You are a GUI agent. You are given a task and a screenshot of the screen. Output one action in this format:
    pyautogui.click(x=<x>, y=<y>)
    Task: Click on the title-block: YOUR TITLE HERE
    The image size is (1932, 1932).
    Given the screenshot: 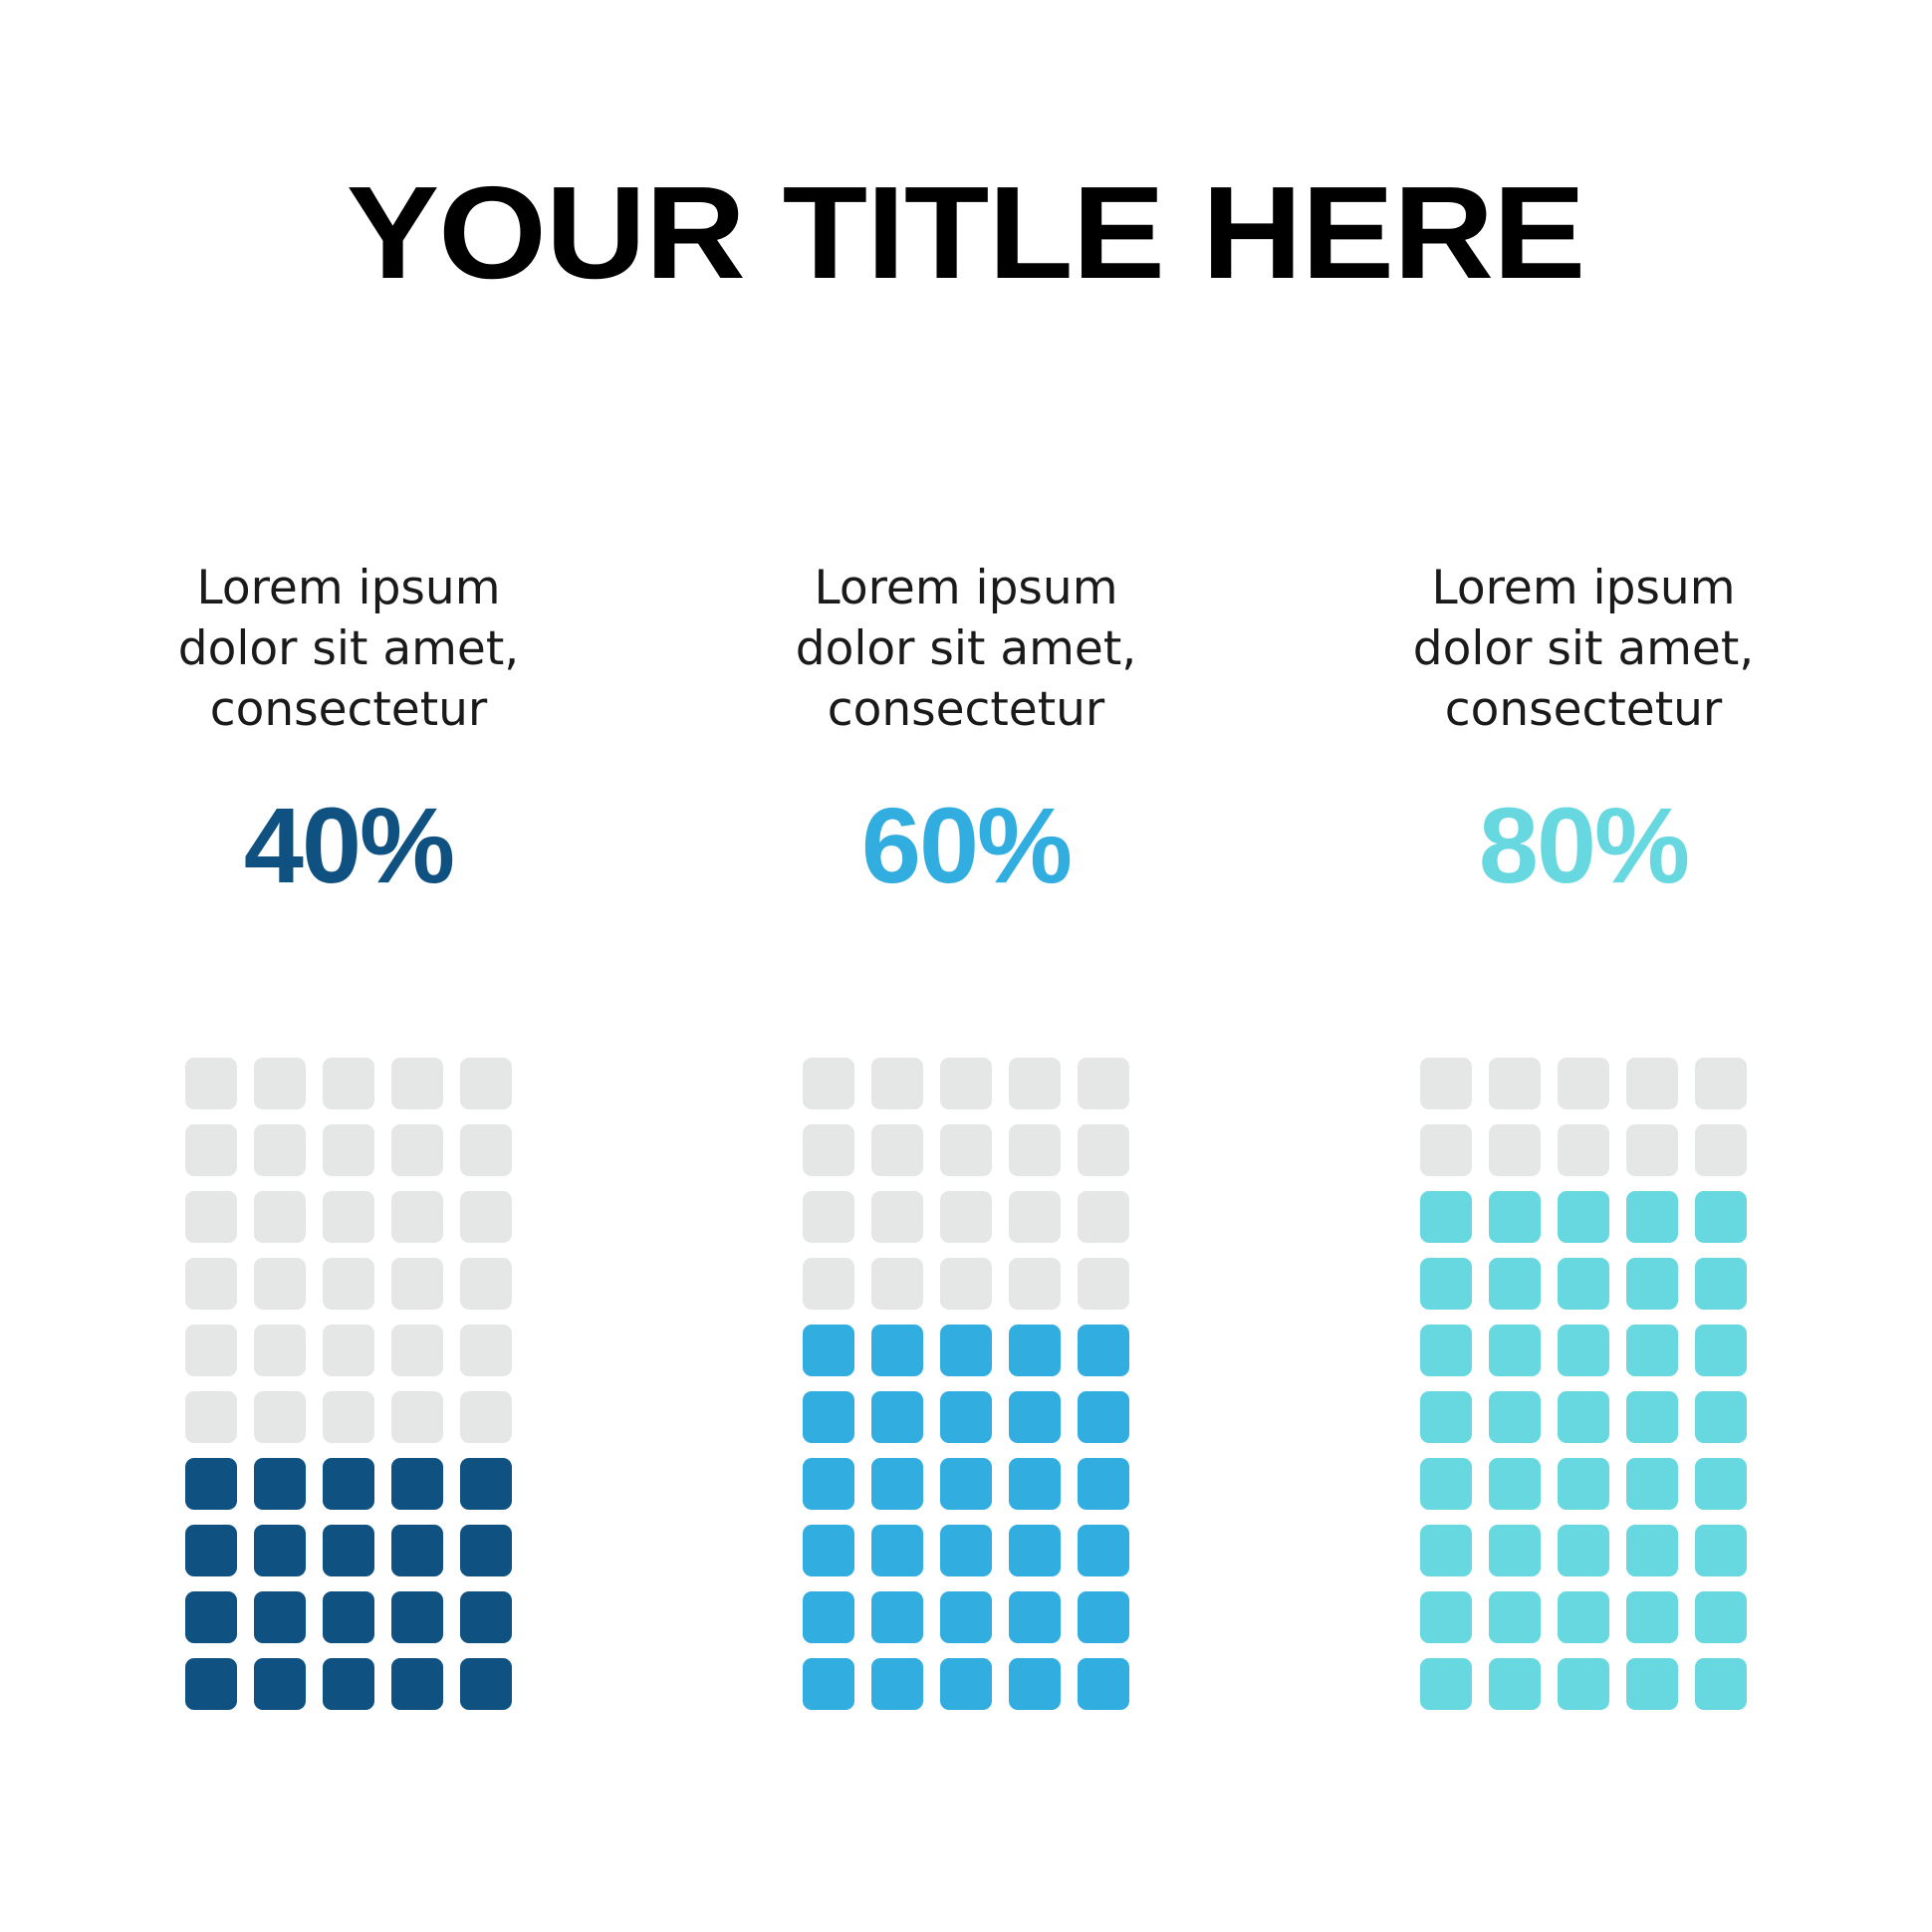 What is the action you would take?
    pyautogui.click(x=966, y=233)
    